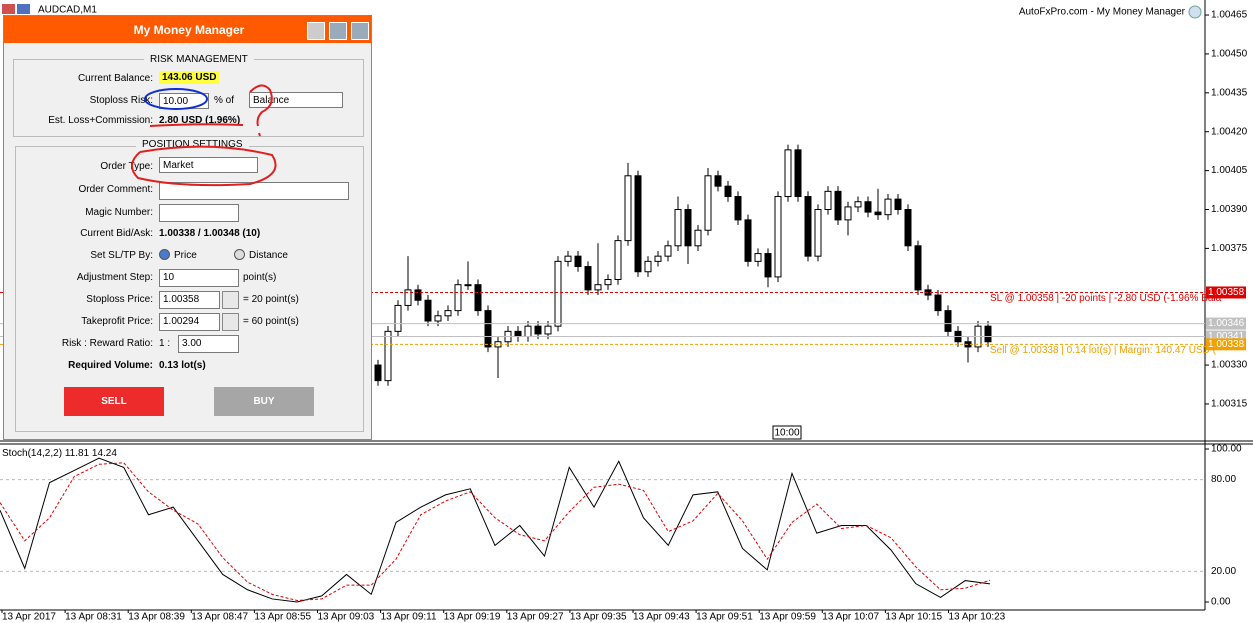 This screenshot has width=1253, height=623. I want to click on settings-button, so click(316, 31).